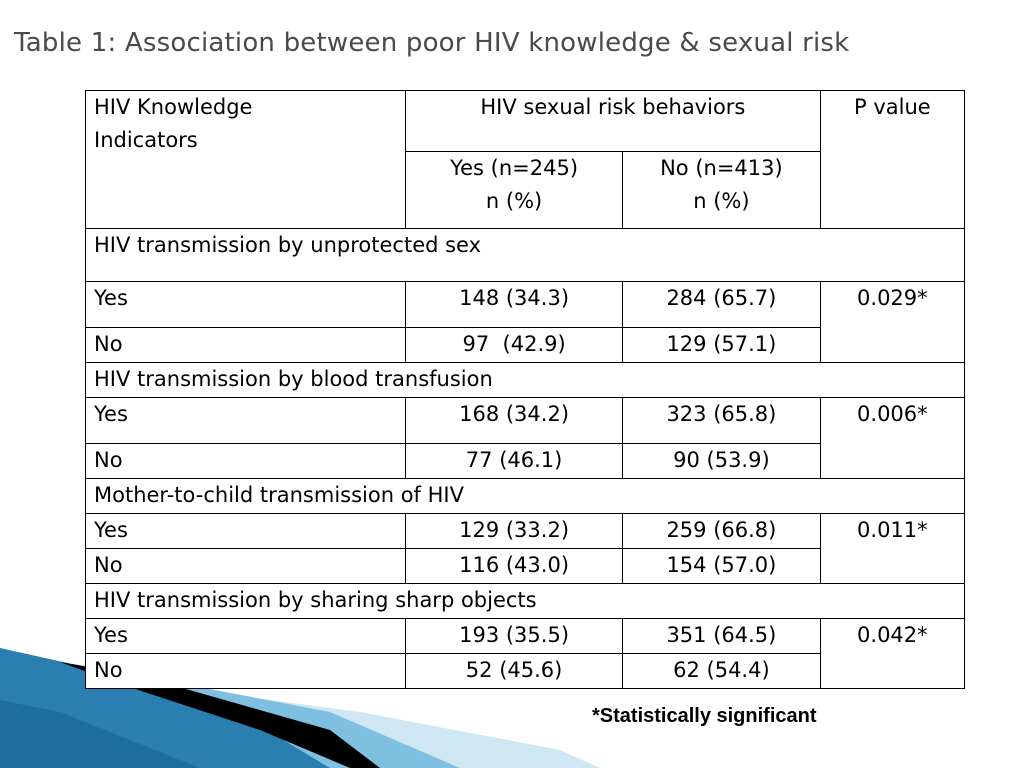 The image size is (1024, 768). I want to click on section-title-unprotected-sex: HIV transmission by unprotected sex, so click(525, 255).